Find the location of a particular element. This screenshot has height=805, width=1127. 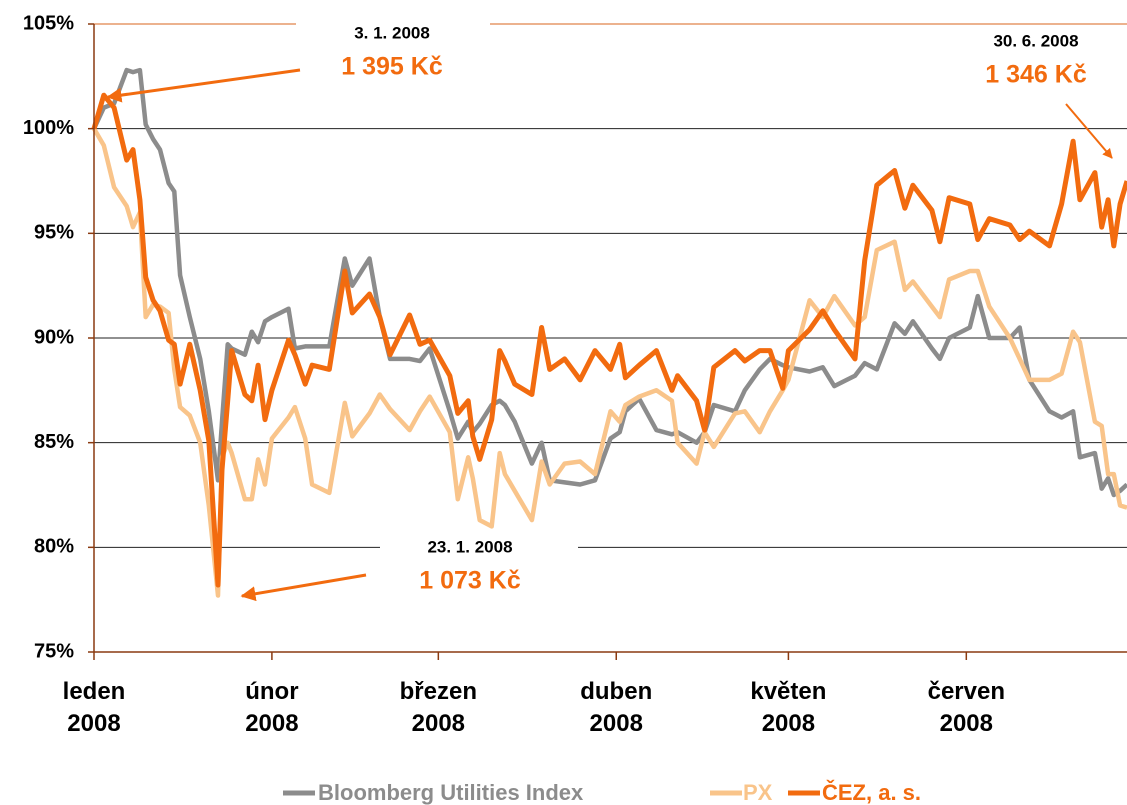

legend-label: ČEZ, a. s. is located at coordinates (871, 792).